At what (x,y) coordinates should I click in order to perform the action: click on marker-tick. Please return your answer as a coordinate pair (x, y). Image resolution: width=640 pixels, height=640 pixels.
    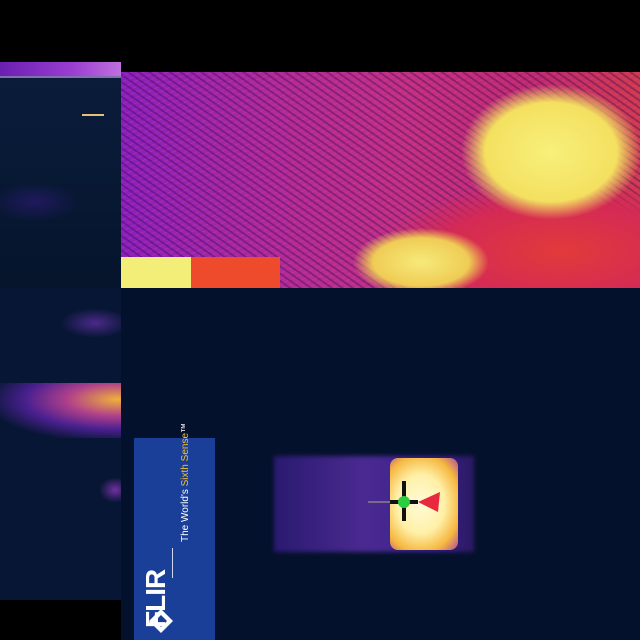
    Looking at the image, I should click on (93, 115).